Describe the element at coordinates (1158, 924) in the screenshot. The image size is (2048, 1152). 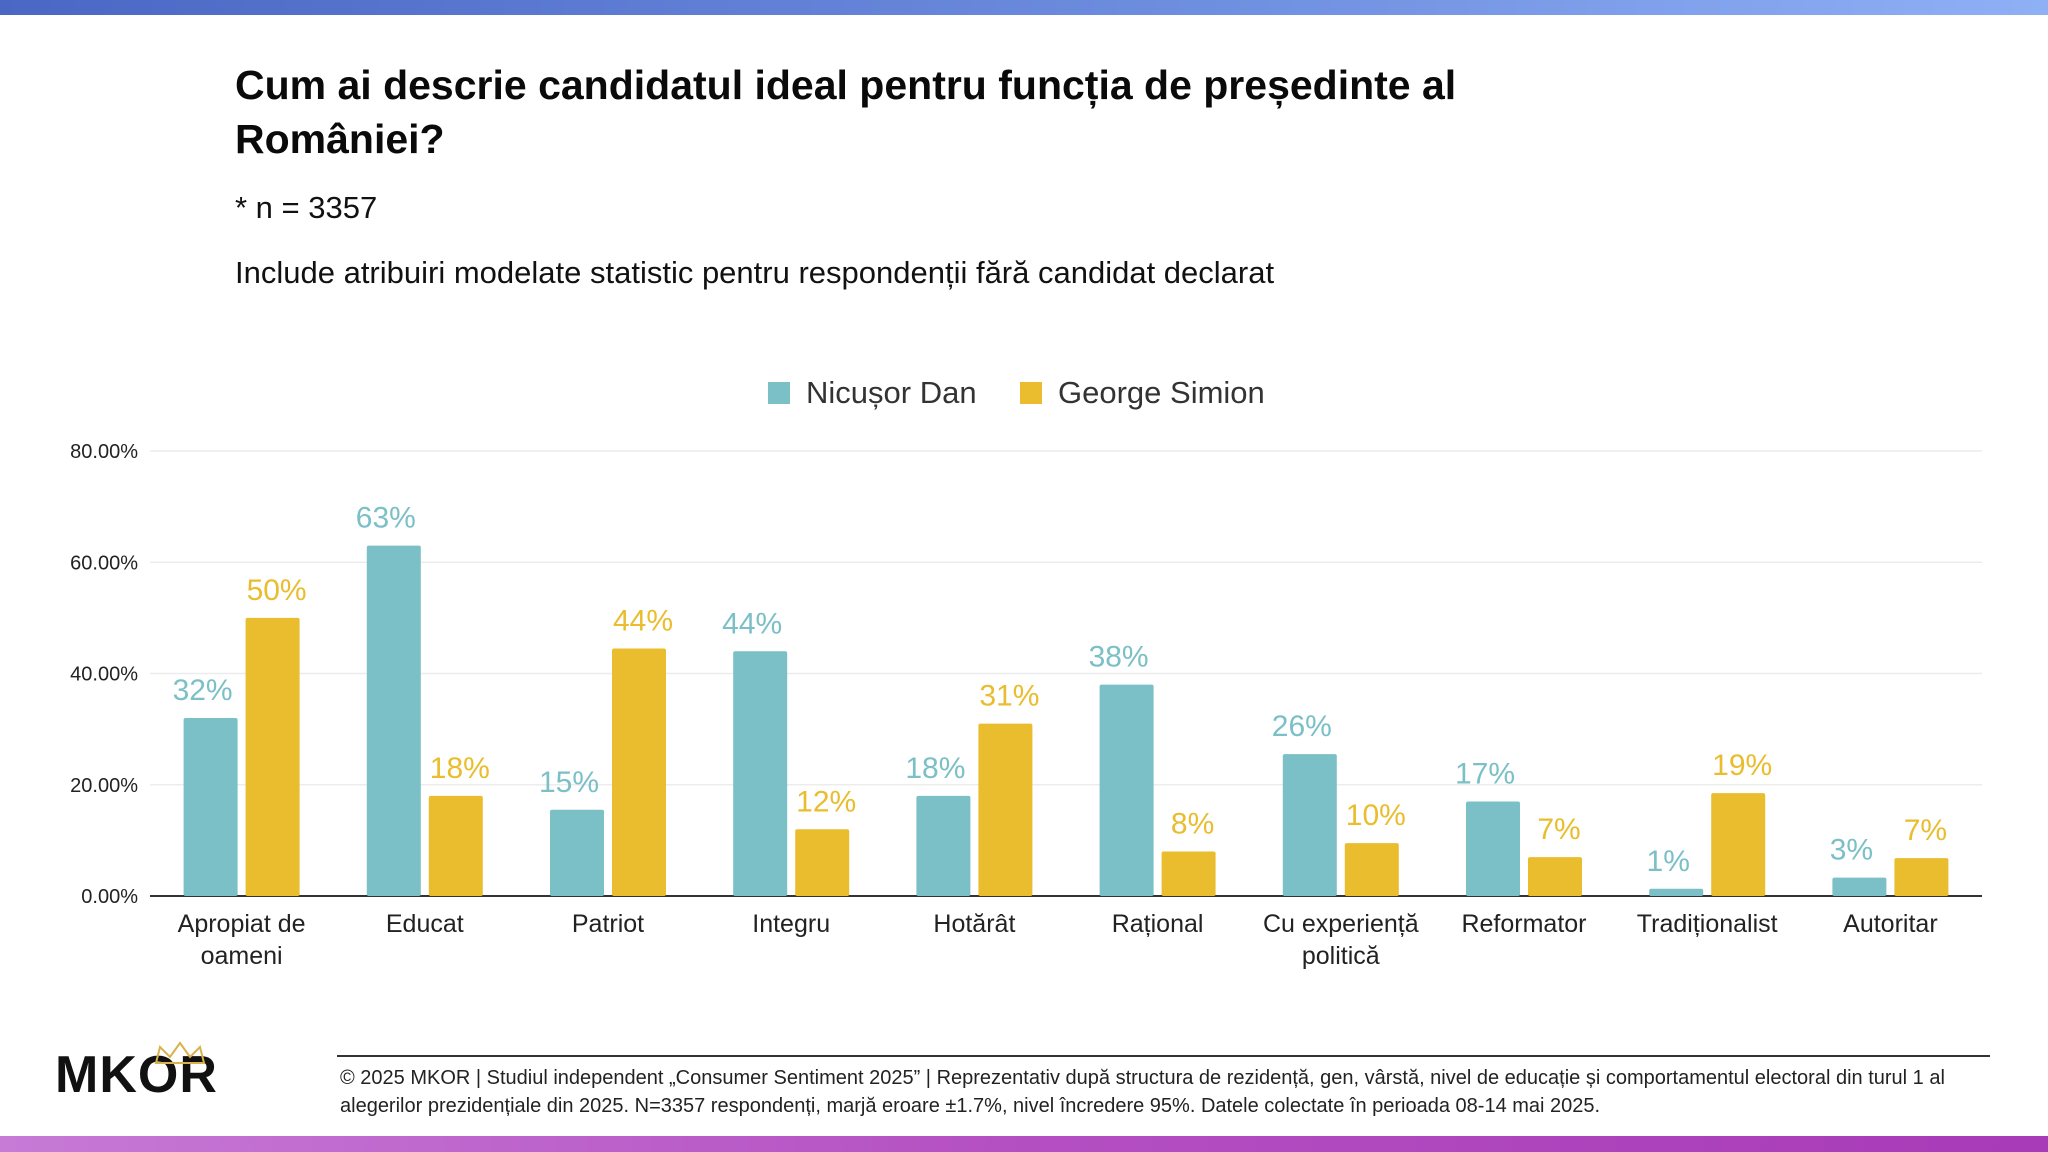
I see `x-tick-label: Rațional` at that location.